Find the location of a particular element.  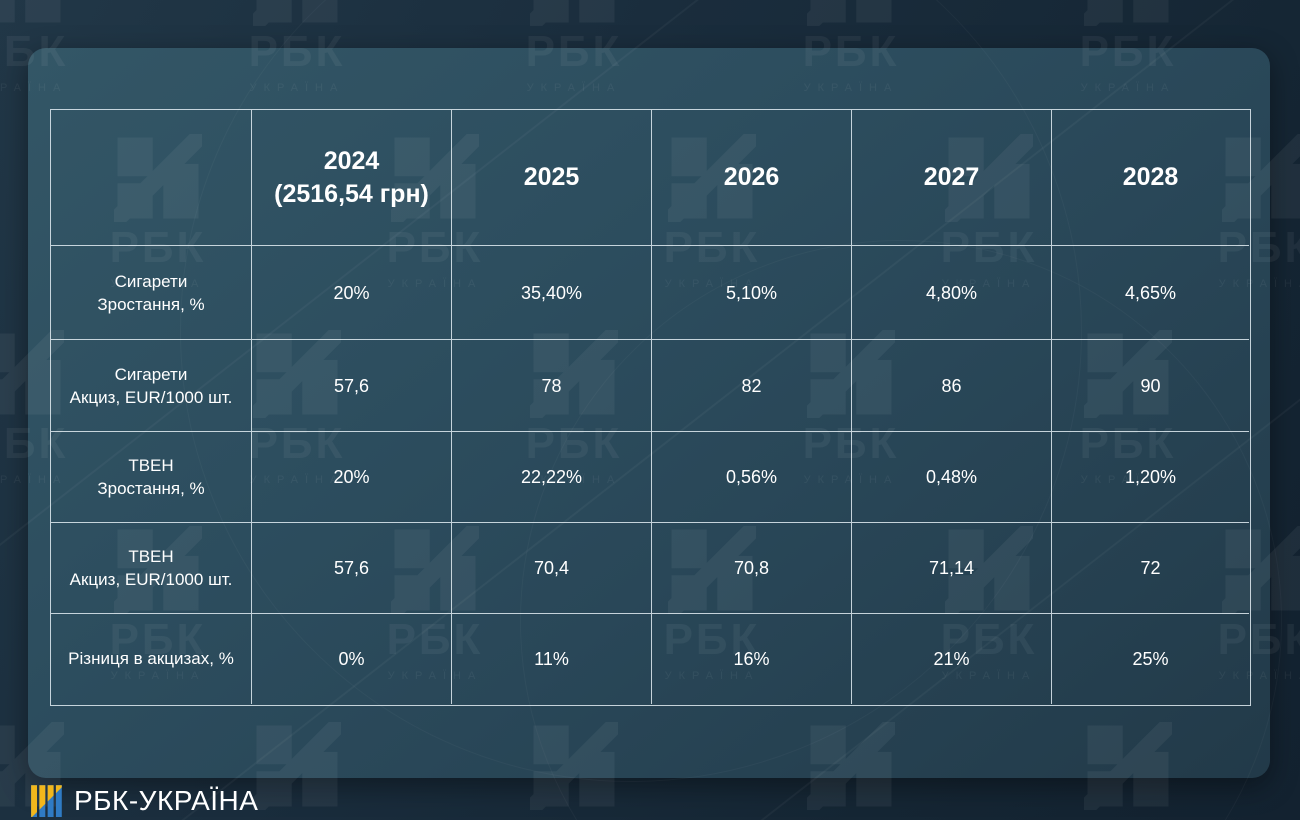

header-year: 2024 is located at coordinates (351, 160).